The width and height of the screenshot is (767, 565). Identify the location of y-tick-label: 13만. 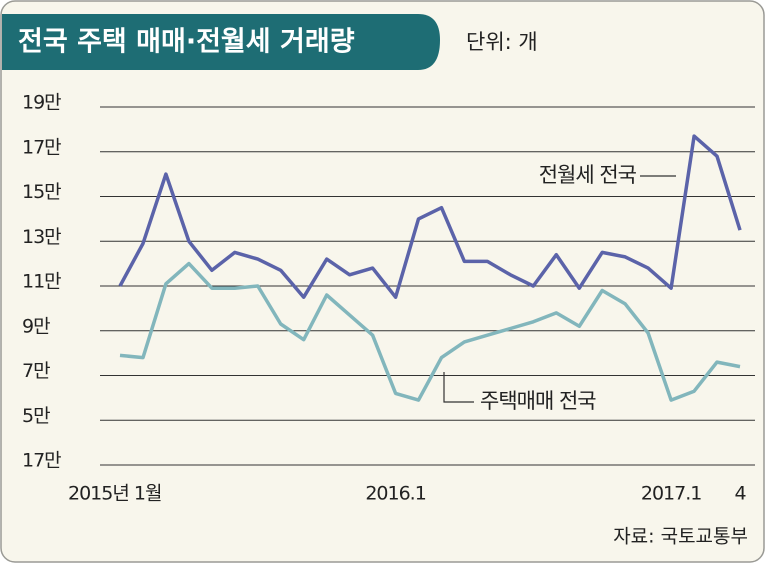
(41, 237).